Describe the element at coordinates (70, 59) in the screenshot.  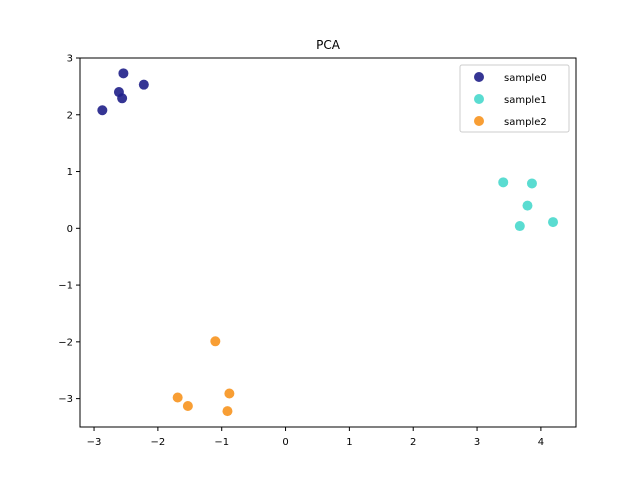
I see `y-tick-label: 3` at that location.